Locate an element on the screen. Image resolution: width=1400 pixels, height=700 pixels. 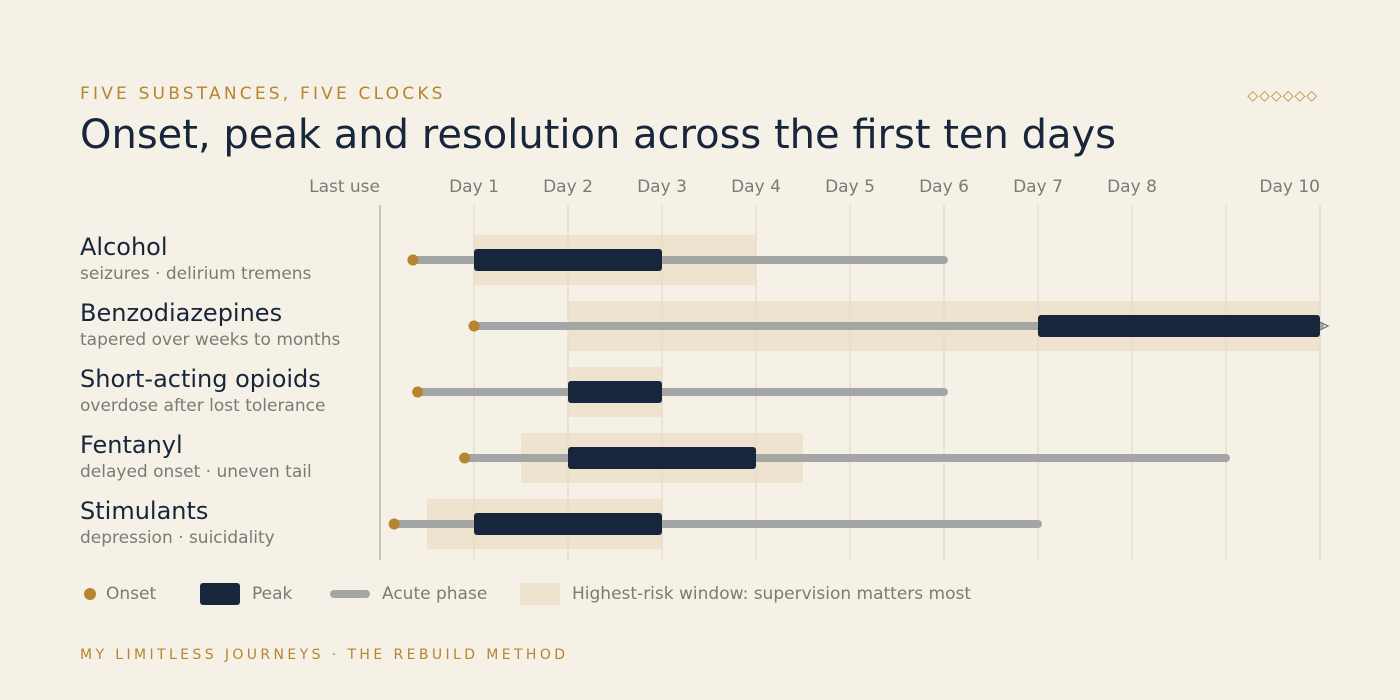
x-tick-label: Day 6 is located at coordinates (944, 187).